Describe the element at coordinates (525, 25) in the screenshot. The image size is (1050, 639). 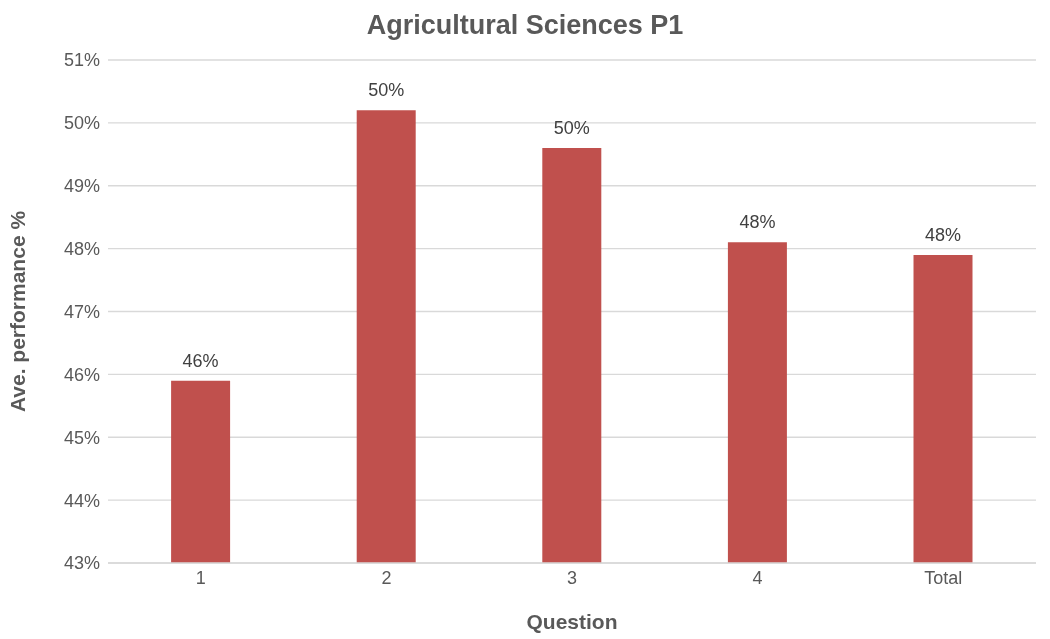
I see `chart-title: Agricultural Sciences P1` at that location.